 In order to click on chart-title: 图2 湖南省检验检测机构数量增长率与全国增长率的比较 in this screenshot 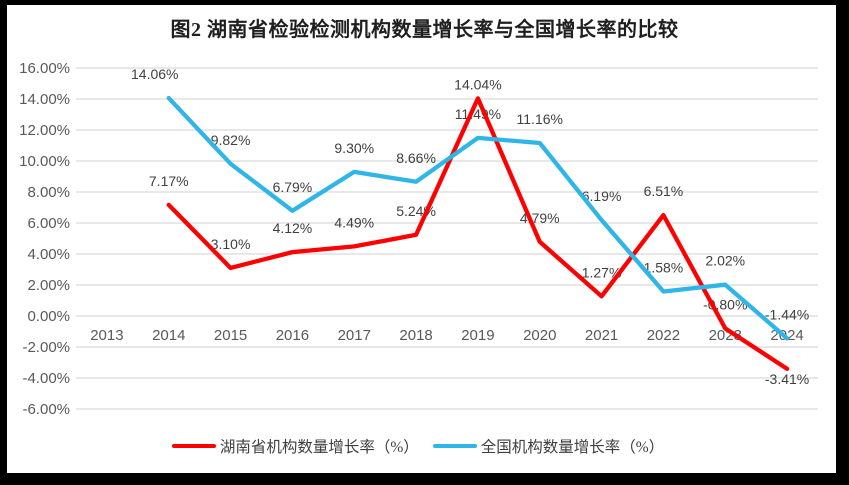, I will do `click(424, 30)`.